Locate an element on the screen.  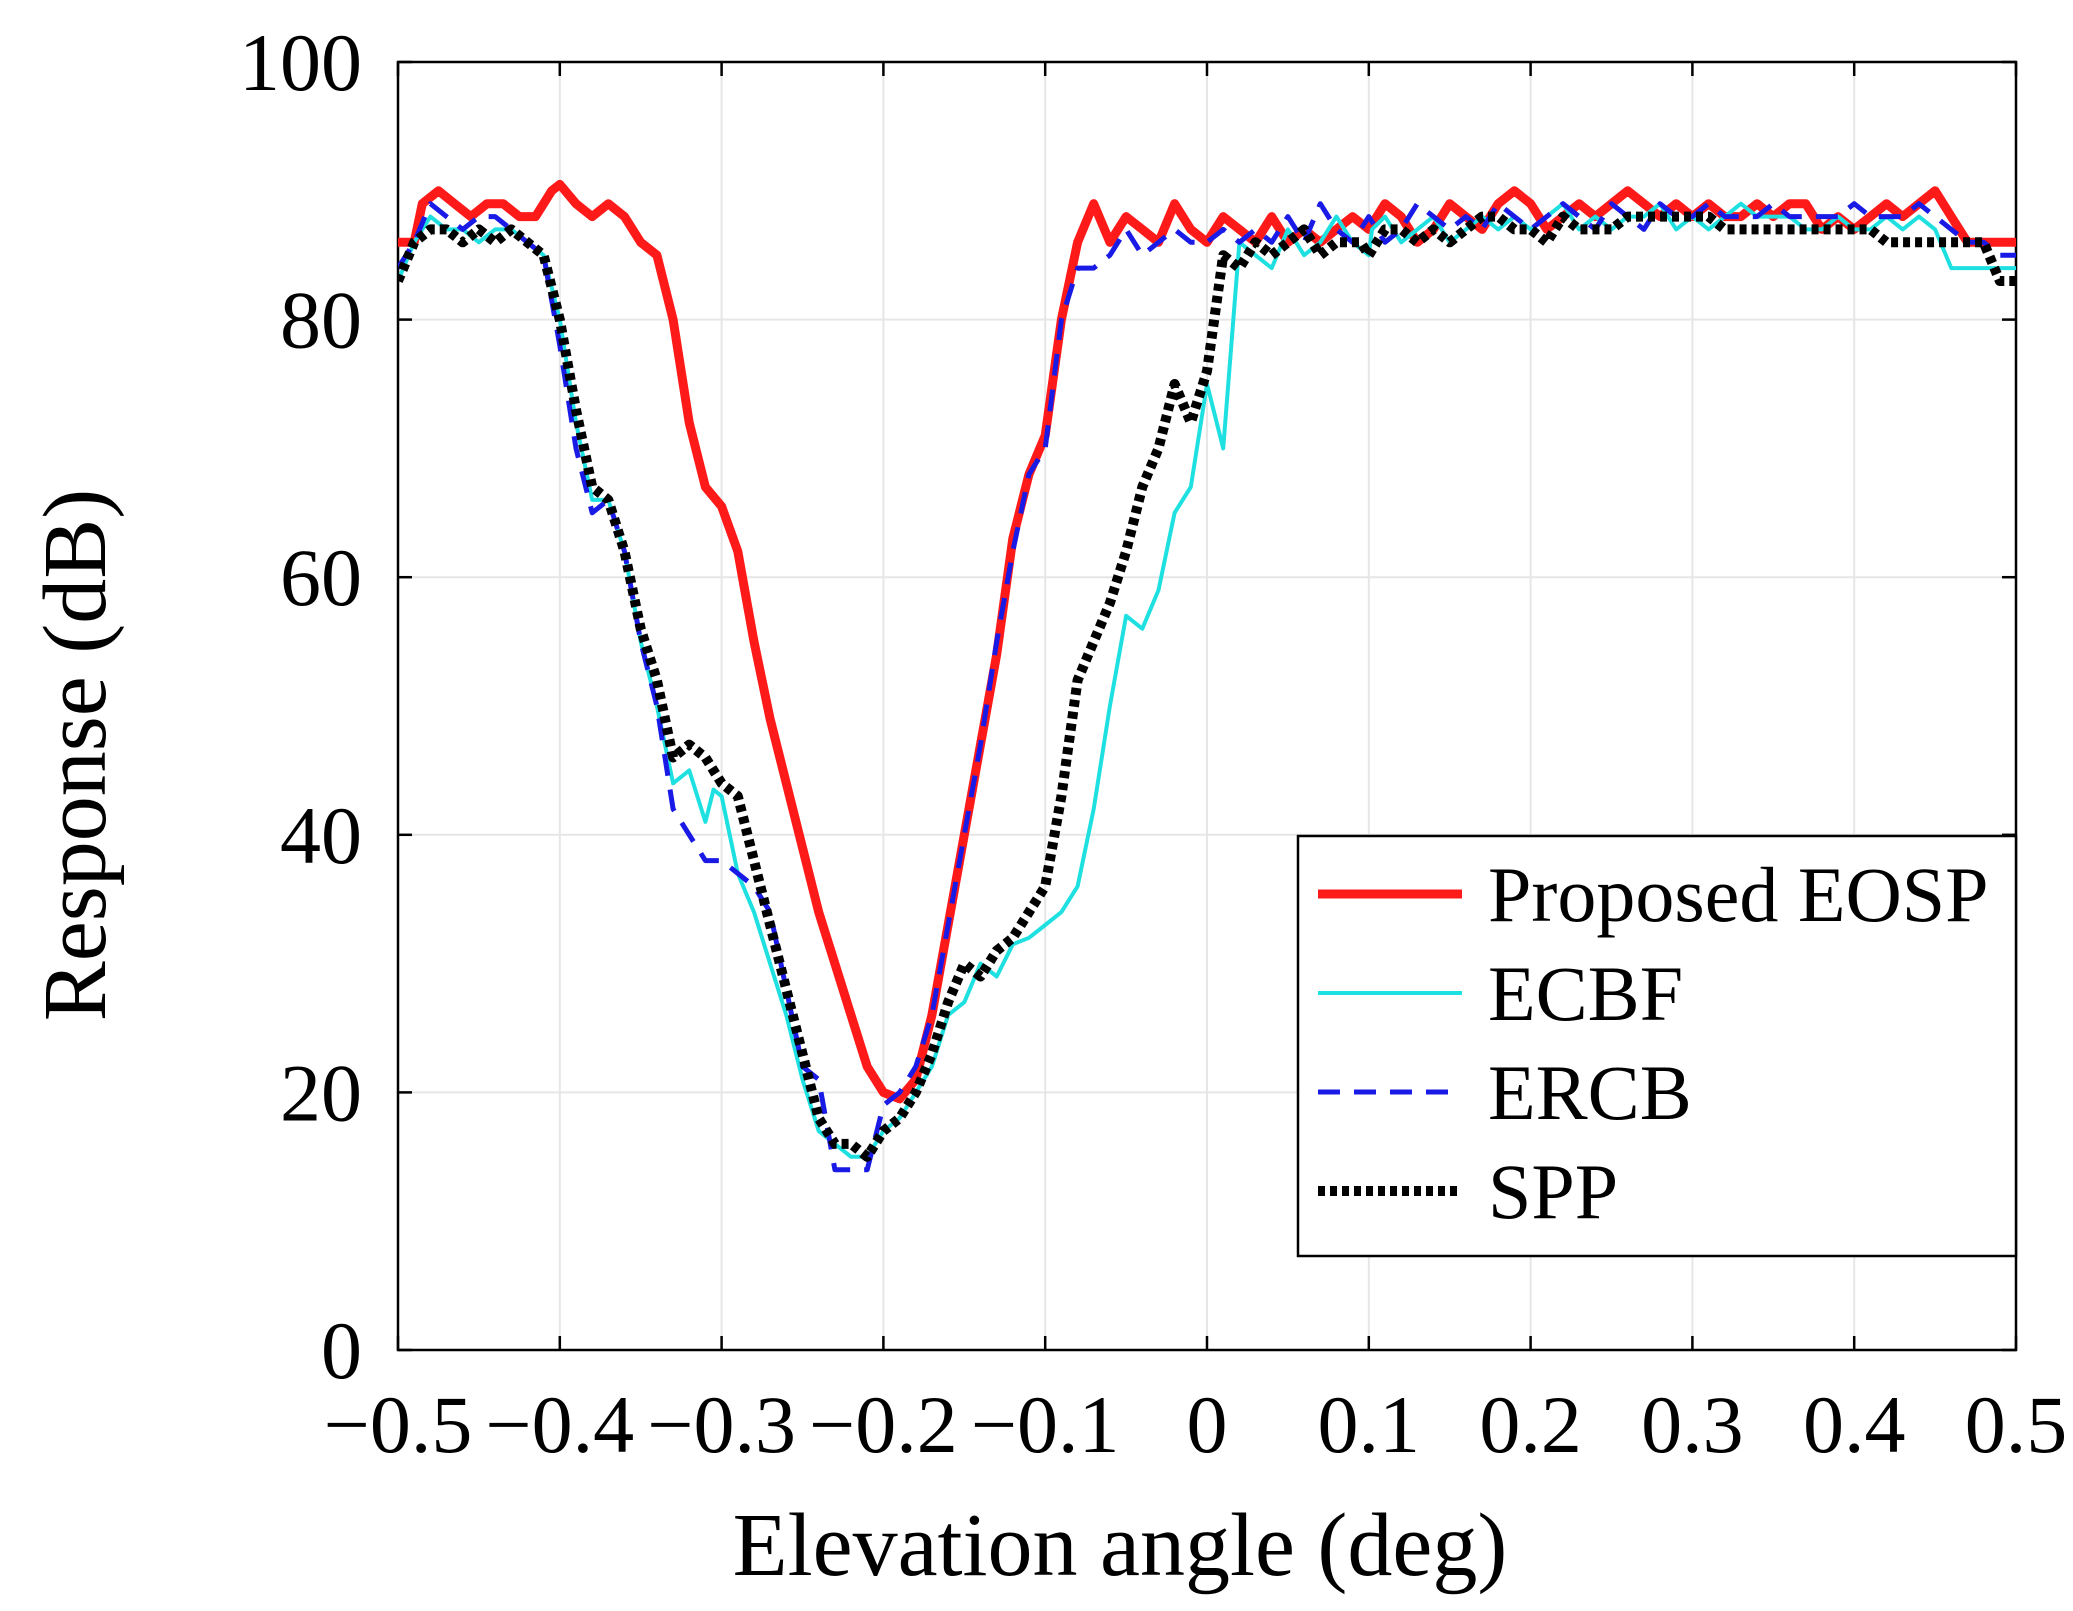
y-tick-label: 100 is located at coordinates (300, 62).